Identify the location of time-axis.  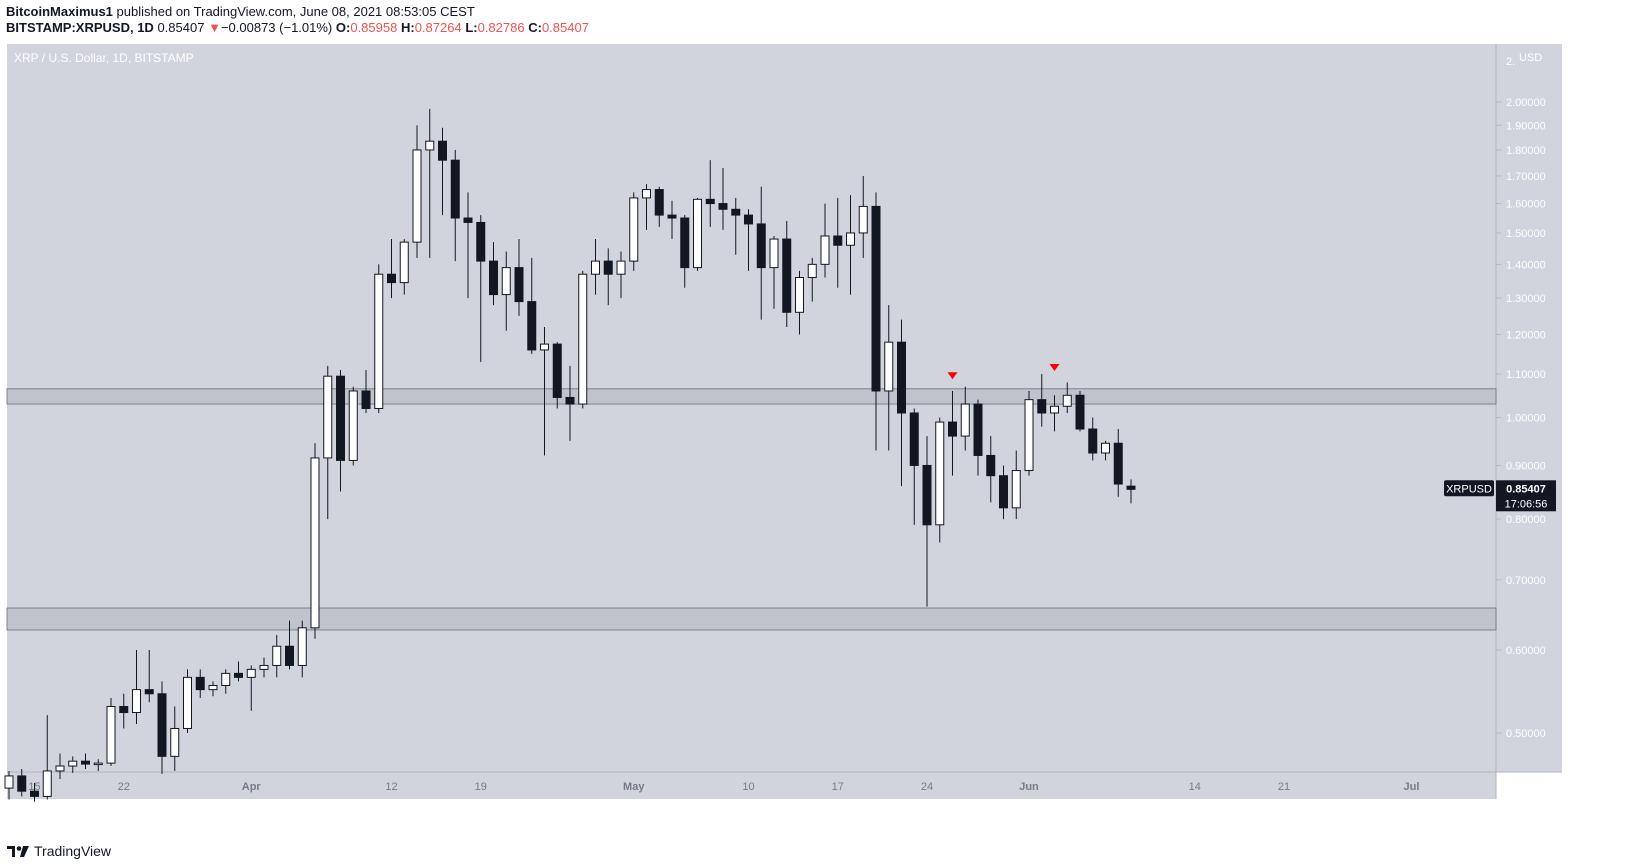
(751, 785).